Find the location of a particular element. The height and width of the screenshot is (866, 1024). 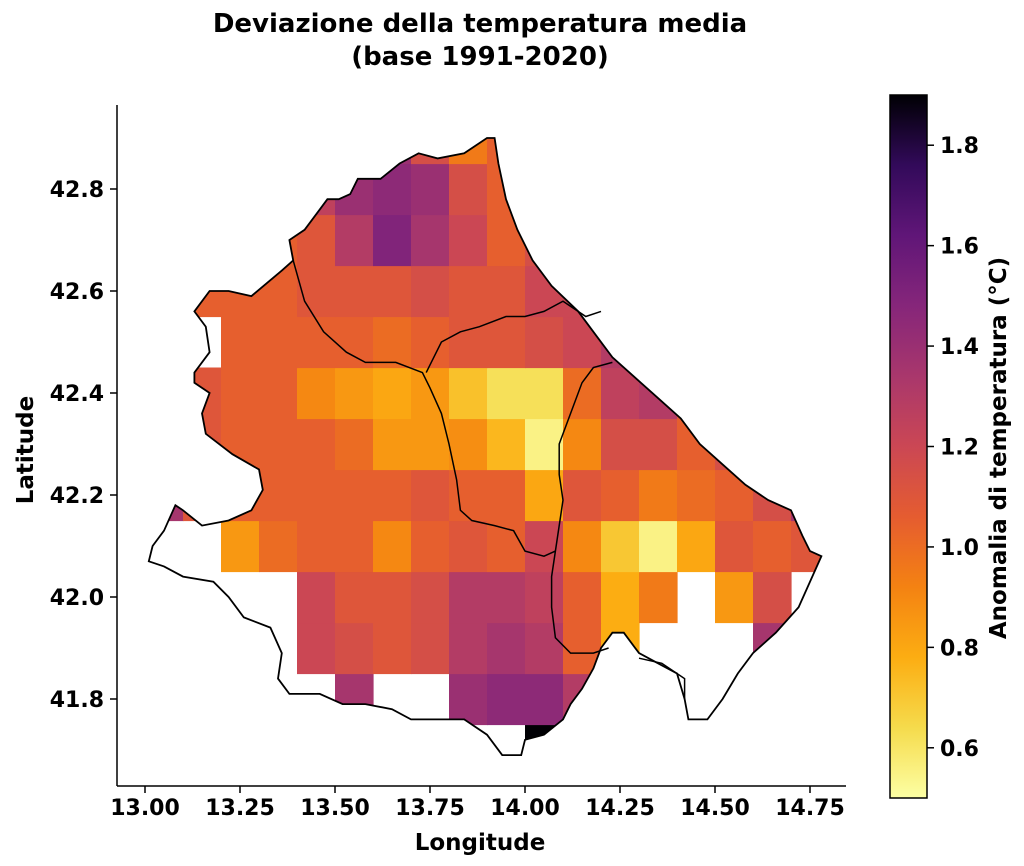

colorbar-tick-label: 1.8 is located at coordinates (959, 146).